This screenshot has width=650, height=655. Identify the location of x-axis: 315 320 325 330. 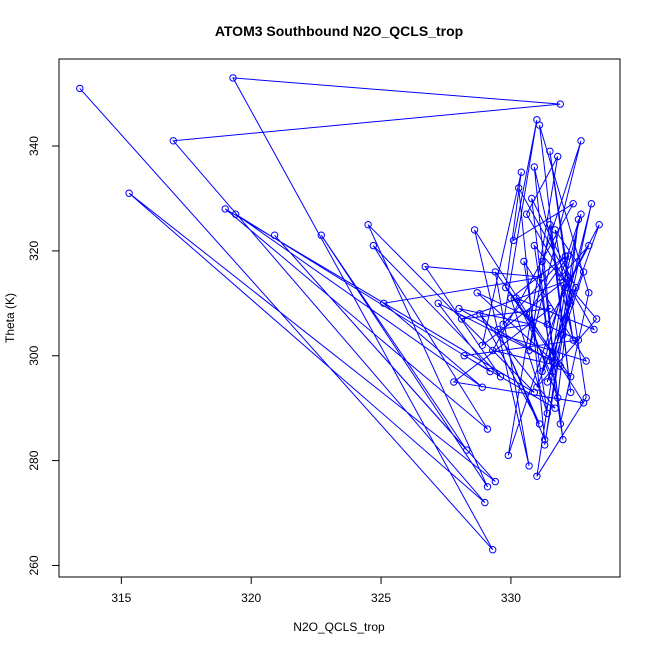
(316, 590).